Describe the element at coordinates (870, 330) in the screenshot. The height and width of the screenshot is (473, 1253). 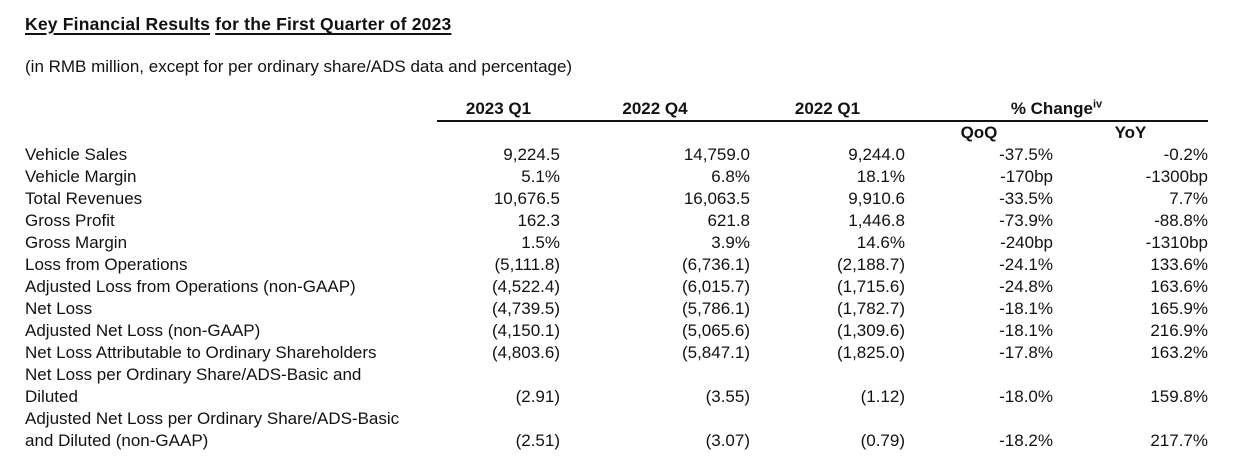
I see `row-value-2022q1: (1,309.6)` at that location.